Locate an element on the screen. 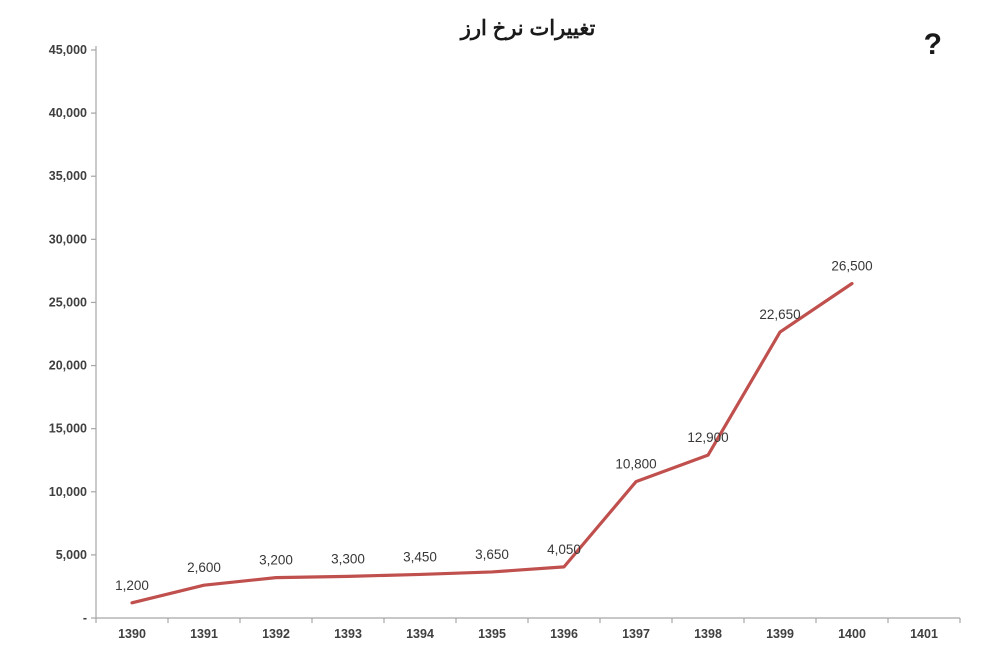 This screenshot has width=1000, height=670. data-label: 12,900 is located at coordinates (707, 437).